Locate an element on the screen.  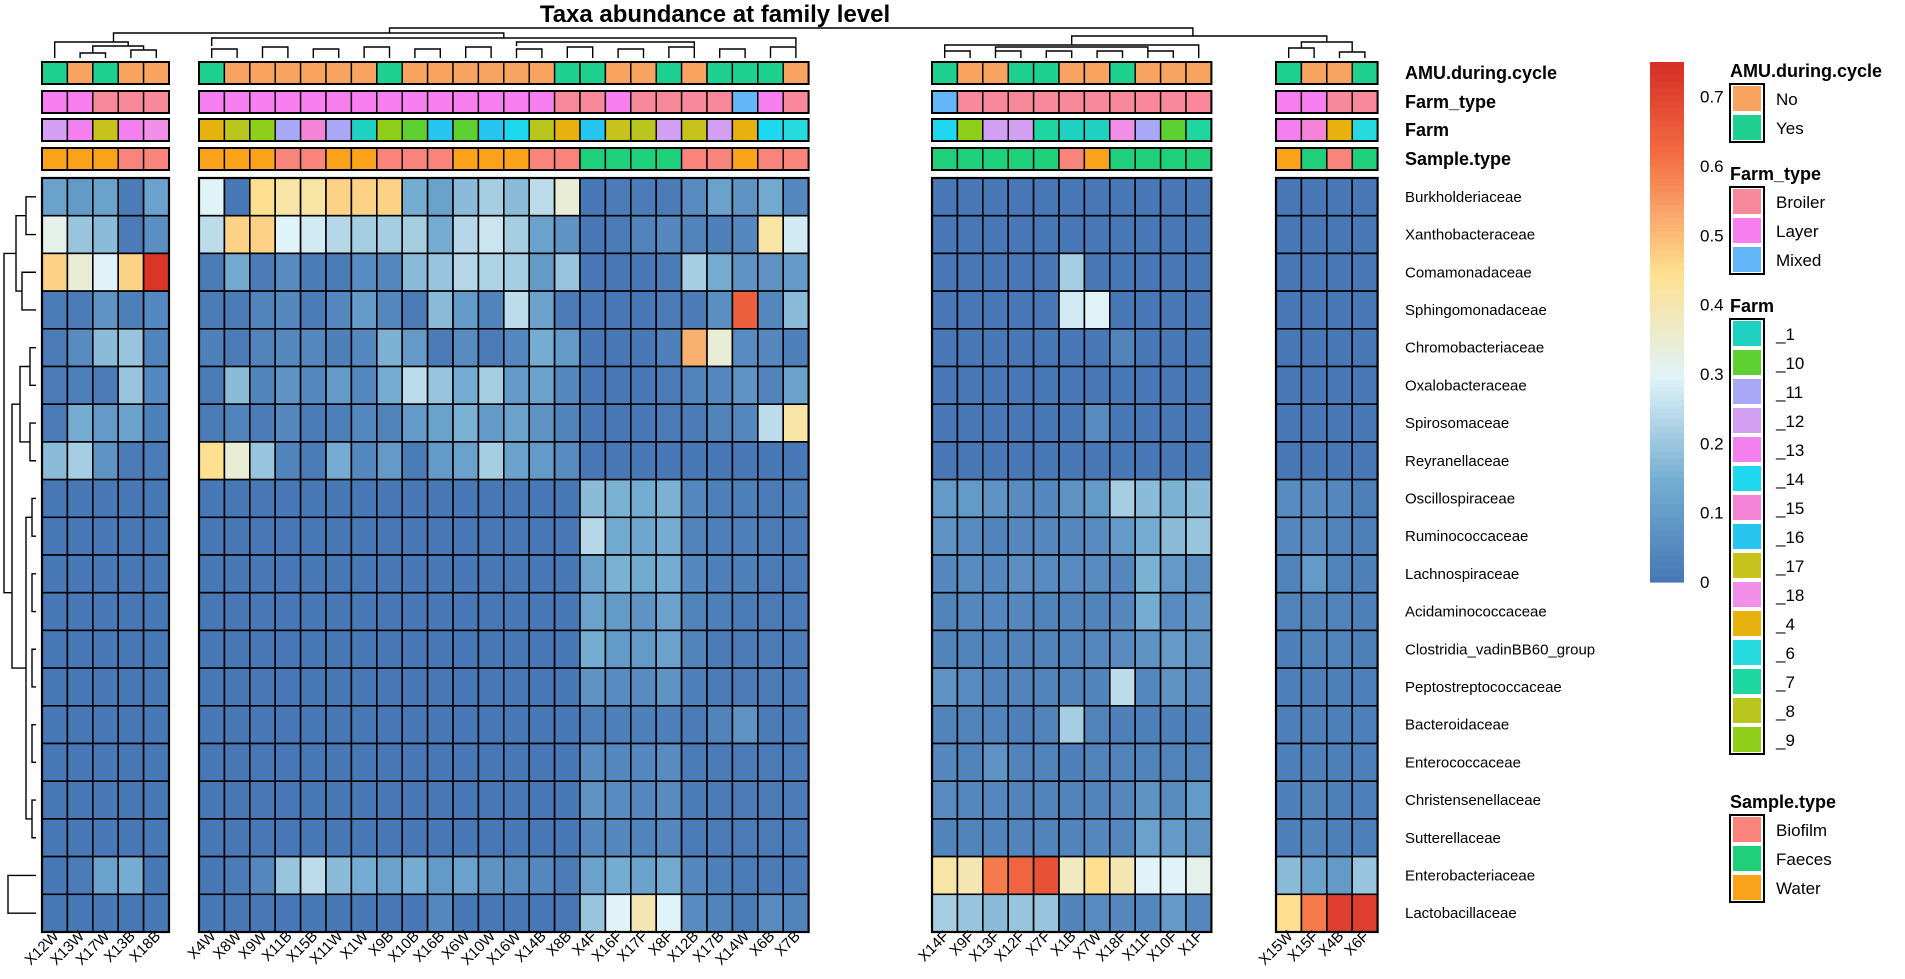
row-label: Chromobacteriaceae is located at coordinates (1474, 348).